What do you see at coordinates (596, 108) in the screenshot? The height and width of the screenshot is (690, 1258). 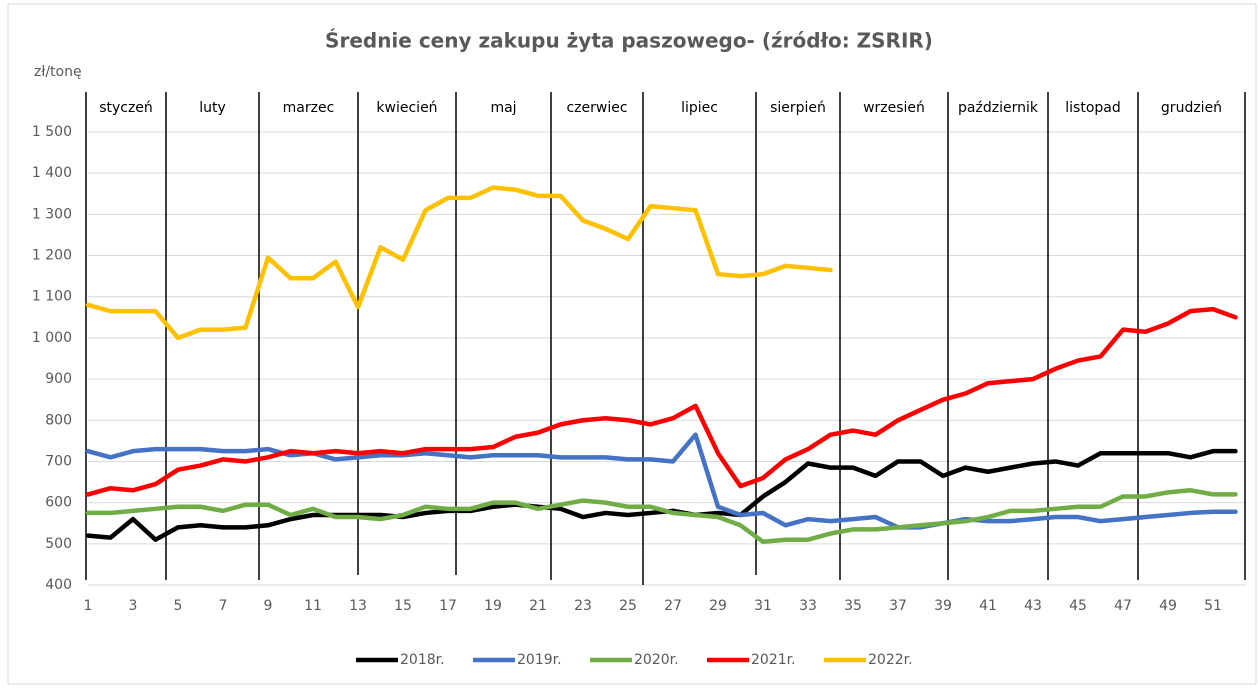 I see `month-label: czerwiec` at bounding box center [596, 108].